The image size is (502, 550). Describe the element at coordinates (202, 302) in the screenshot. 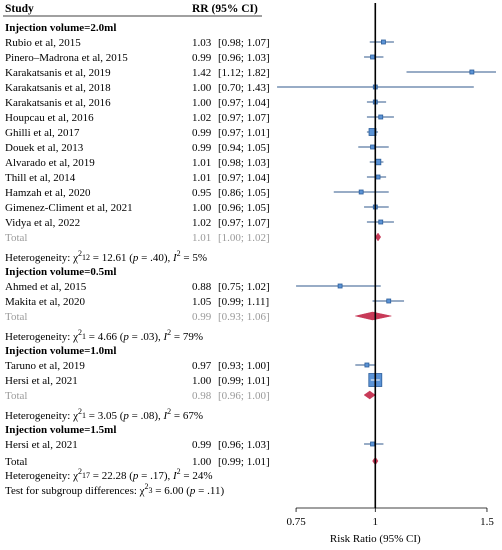

I see `rr-value: 1.05` at that location.